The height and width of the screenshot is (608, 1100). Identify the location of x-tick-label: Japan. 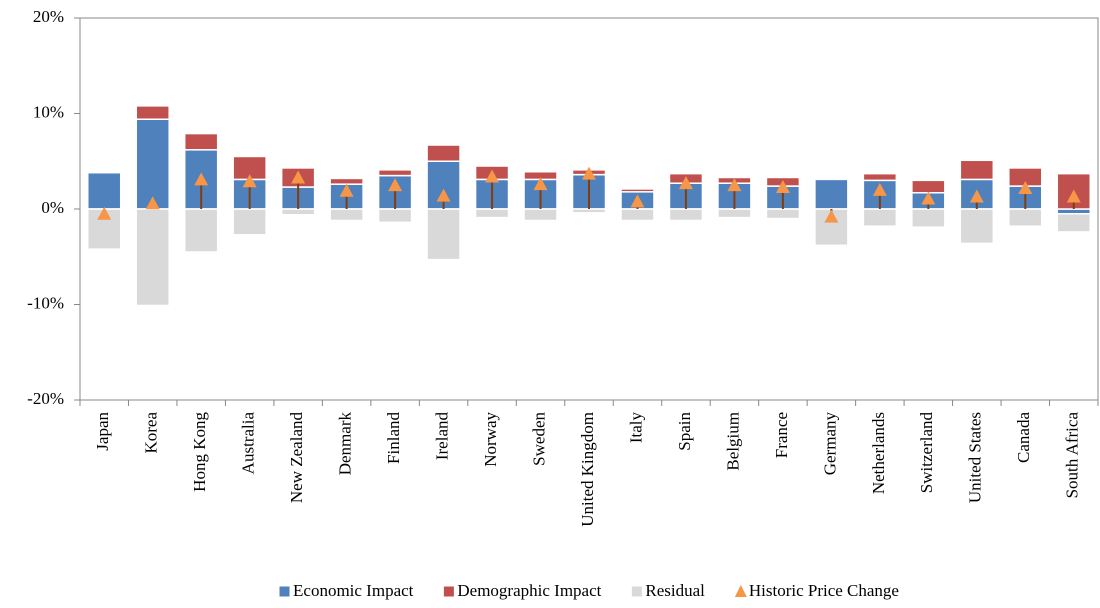
(102, 431).